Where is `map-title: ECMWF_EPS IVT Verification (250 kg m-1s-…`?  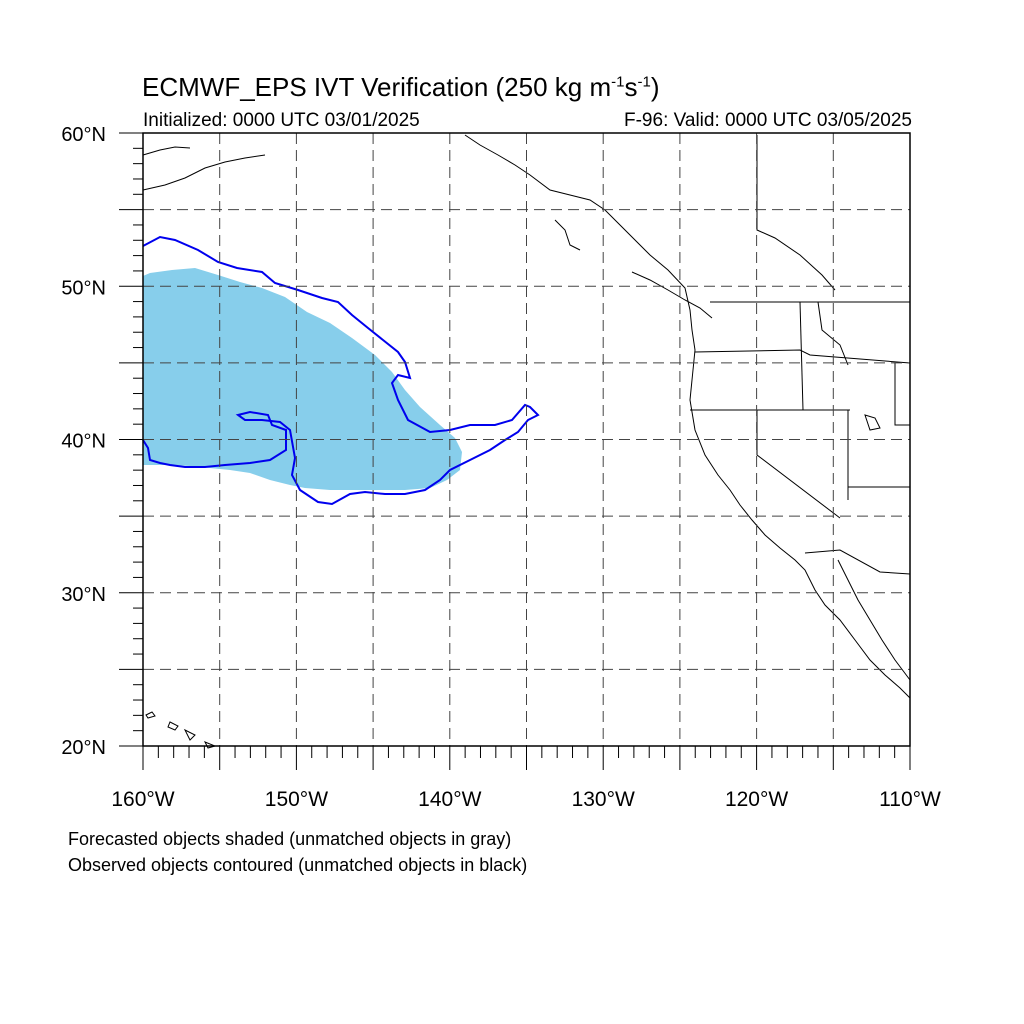
map-title: ECMWF_EPS IVT Verification (250 kg m-1s-… is located at coordinates (401, 87).